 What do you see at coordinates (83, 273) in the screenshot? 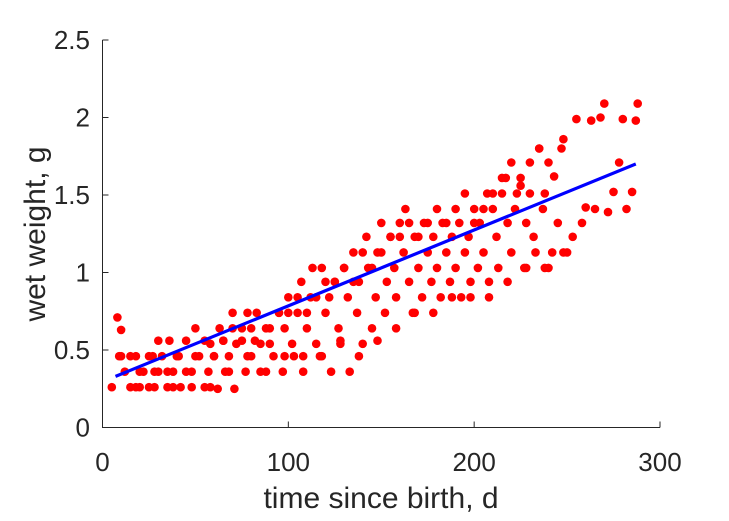
I see `y-tick-label: 1` at bounding box center [83, 273].